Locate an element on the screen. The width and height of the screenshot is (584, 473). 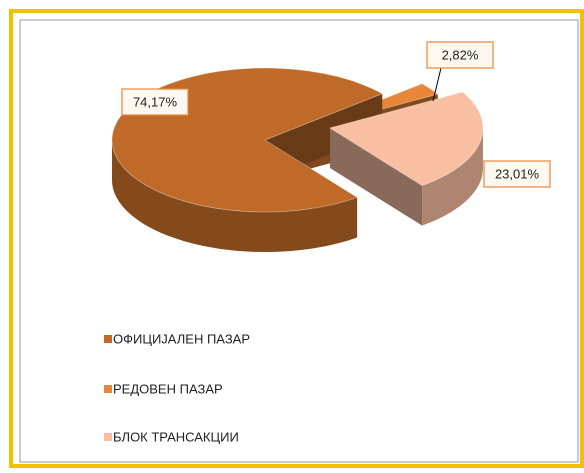
legend-label: БЛОК ТРАНСАКЦИИ is located at coordinates (176, 436).